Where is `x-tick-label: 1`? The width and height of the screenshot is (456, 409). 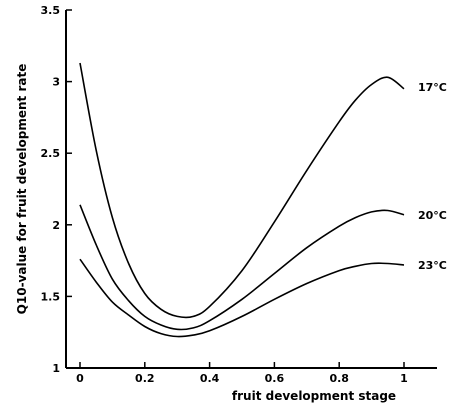
x-tick-label: 1 is located at coordinates (404, 378).